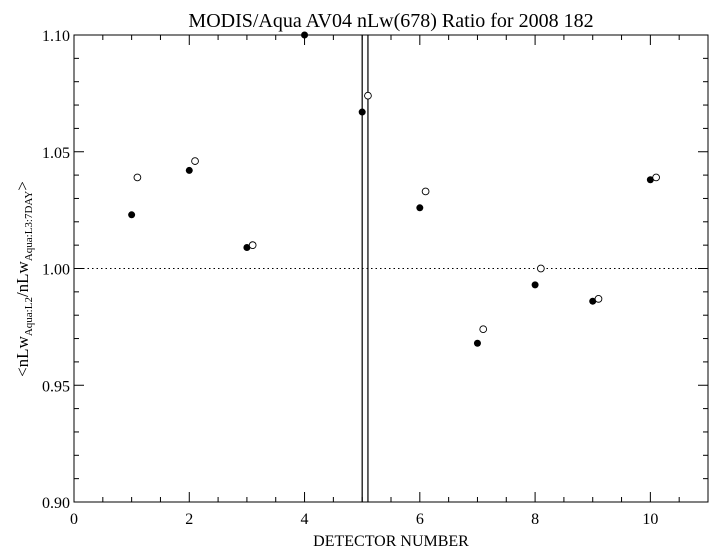 This screenshot has height=556, width=718. Describe the element at coordinates (22, 355) in the screenshot. I see `y-label-prefix: <nLw` at that location.